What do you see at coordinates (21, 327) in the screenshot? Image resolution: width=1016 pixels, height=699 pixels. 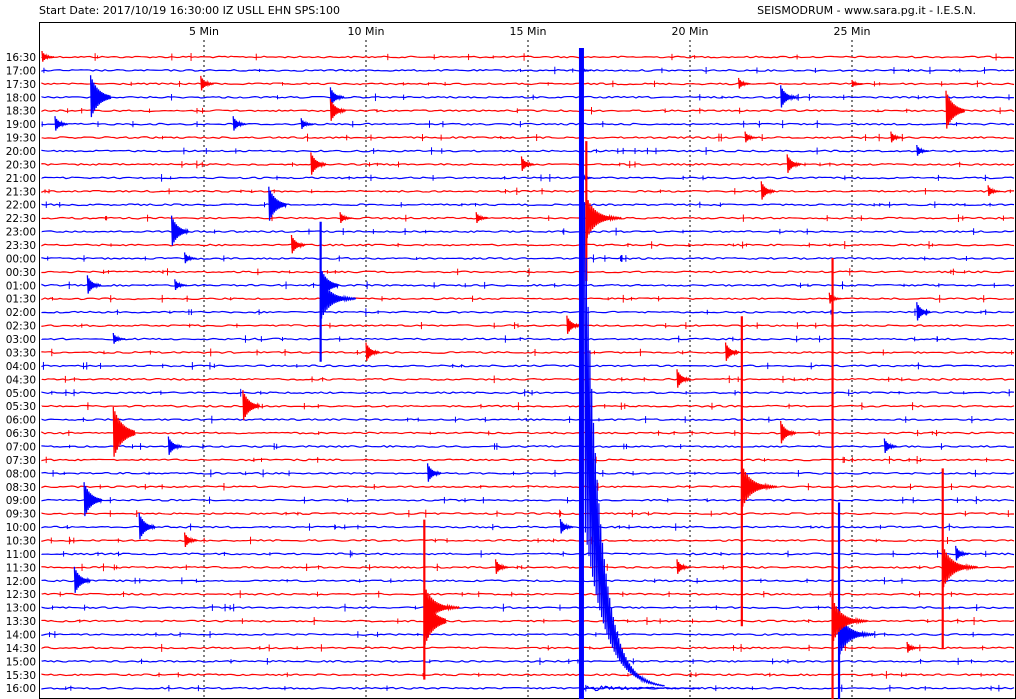 I see `row-time-label: 02:30` at bounding box center [21, 327].